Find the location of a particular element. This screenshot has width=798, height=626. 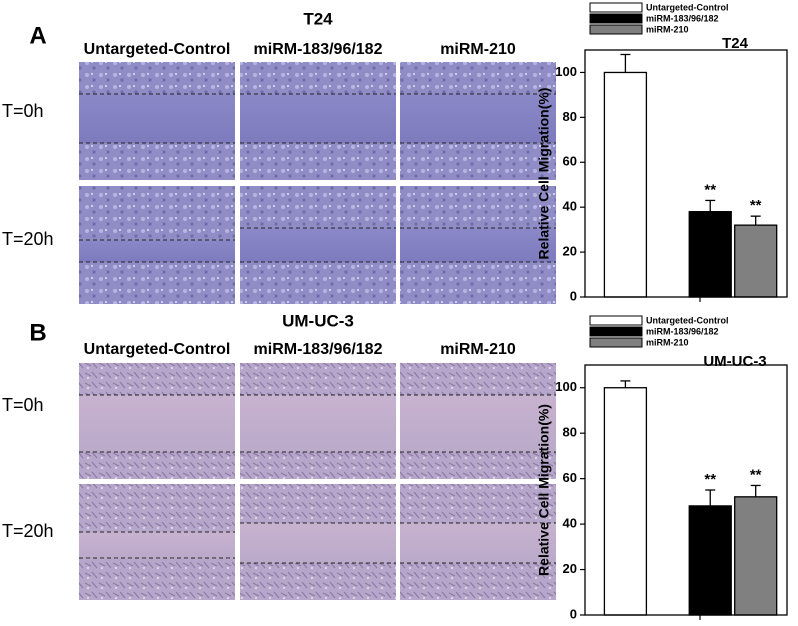

chart-title: UM-UC-3 is located at coordinates (734, 361).